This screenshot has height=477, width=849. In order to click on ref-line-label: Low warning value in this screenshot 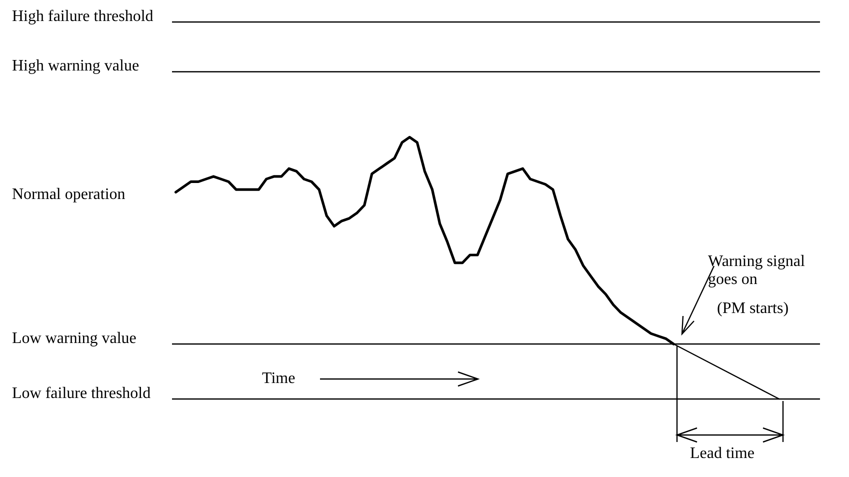, I will do `click(74, 339)`.